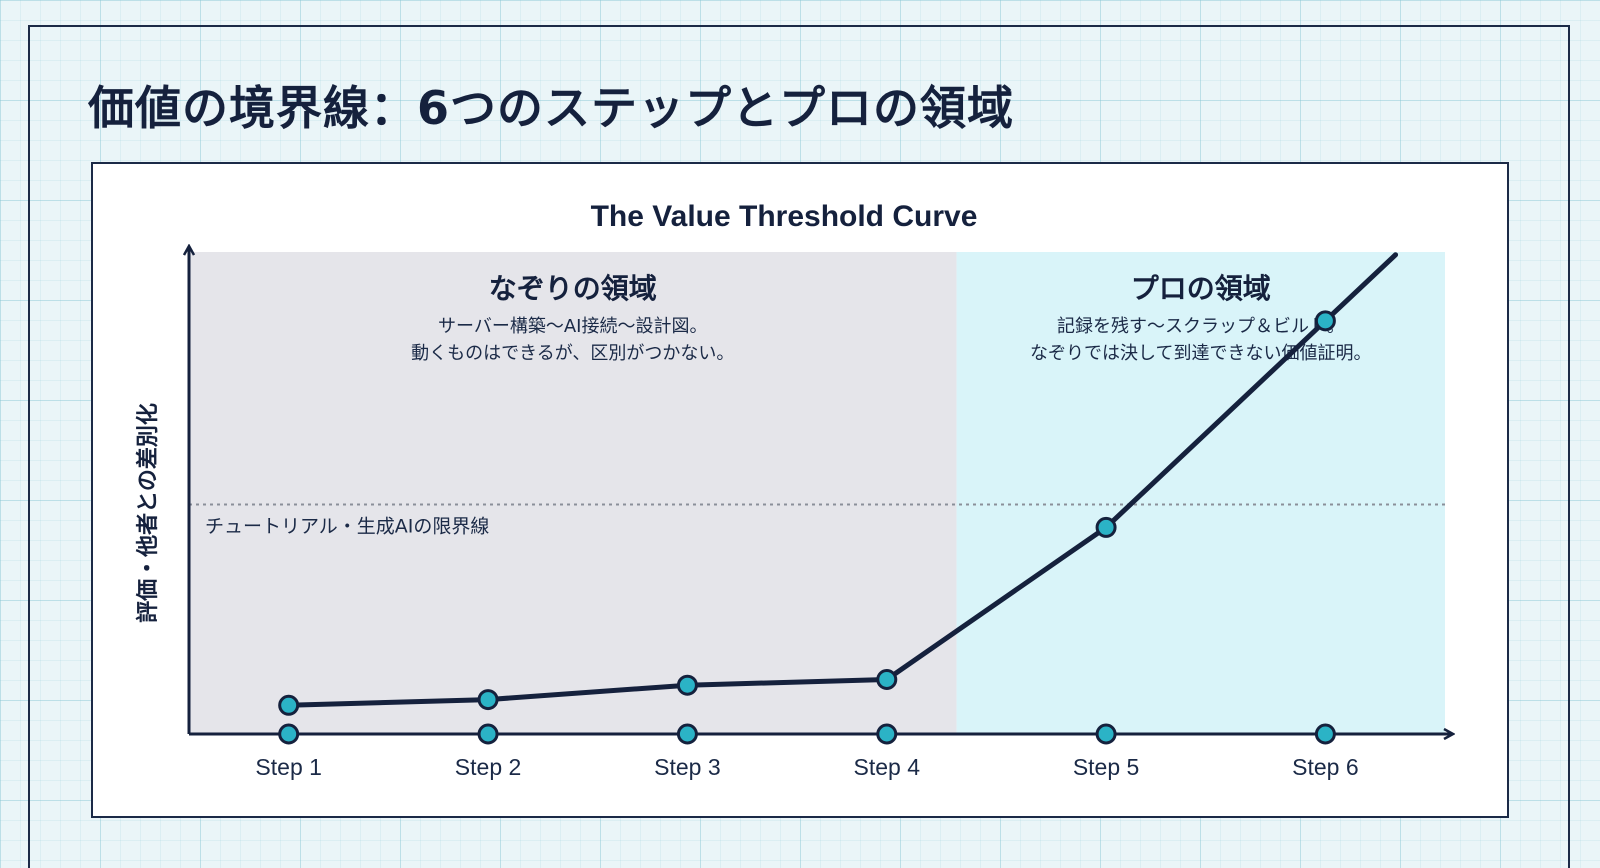 The image size is (1600, 868). I want to click on x-tick-label-step-6: Step 6, so click(1325, 767).